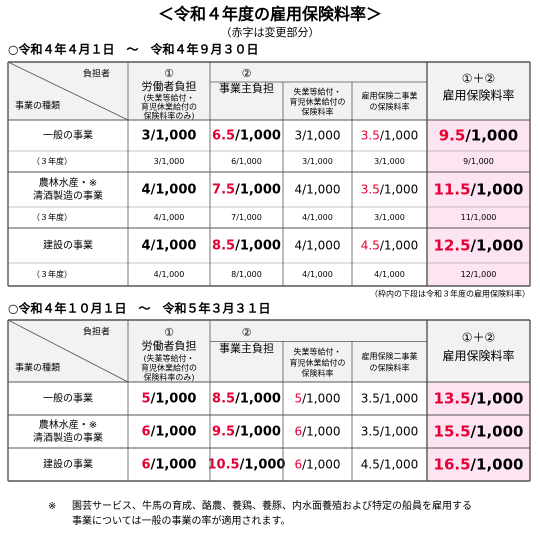 The width and height of the screenshot is (540, 550). What do you see at coordinates (452, 189) in the screenshot?
I see `rate-number: 11.5` at bounding box center [452, 189].